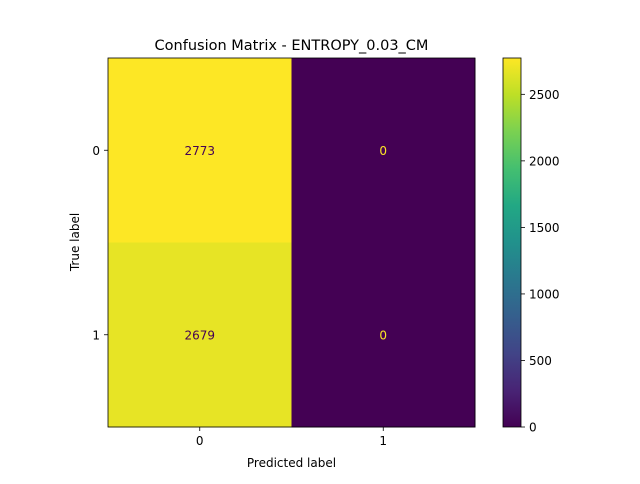  I want to click on colorbar-tick-label: 1000, so click(544, 294).